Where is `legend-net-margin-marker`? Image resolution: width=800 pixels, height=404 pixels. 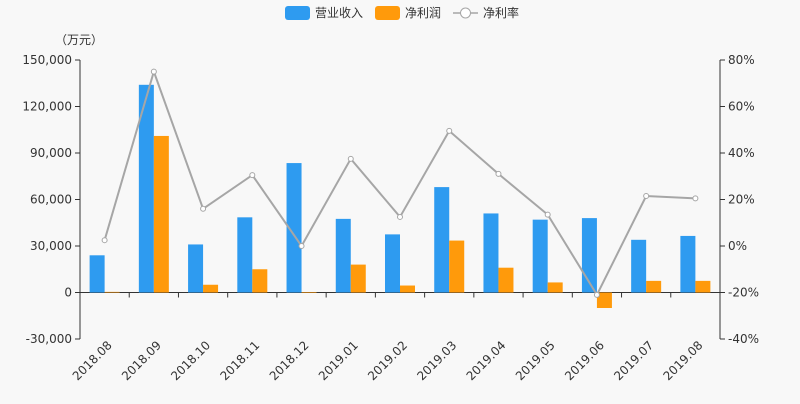
legend-net-margin-marker is located at coordinates (465, 13).